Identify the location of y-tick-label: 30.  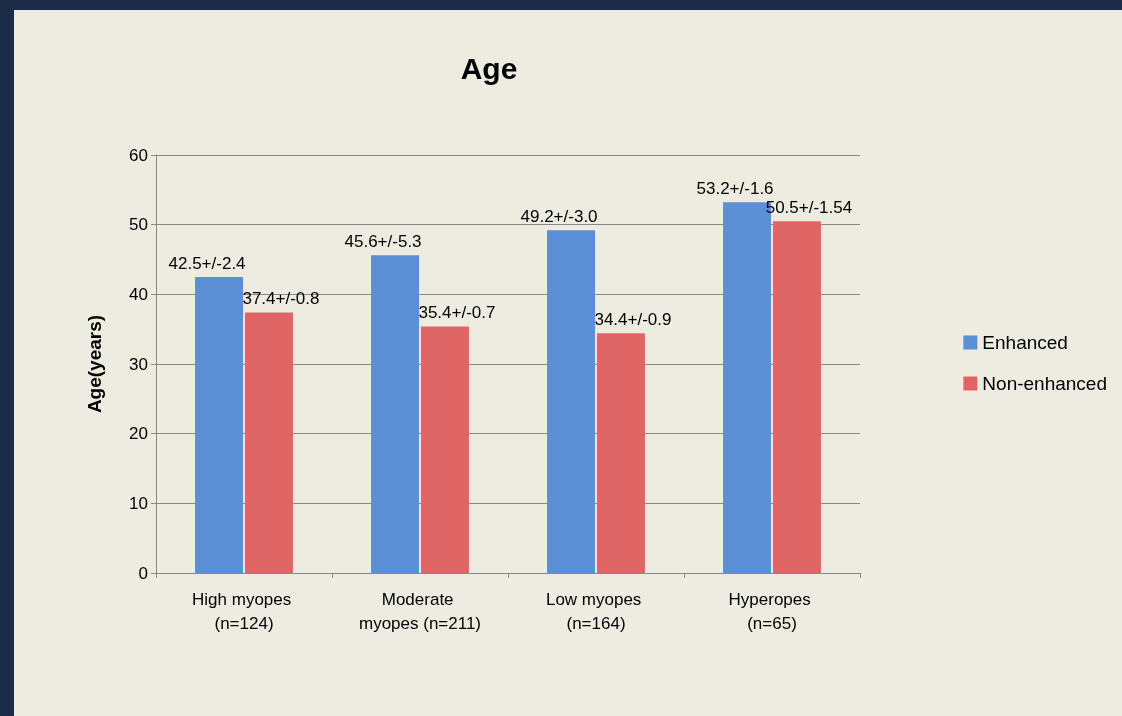
(138, 364).